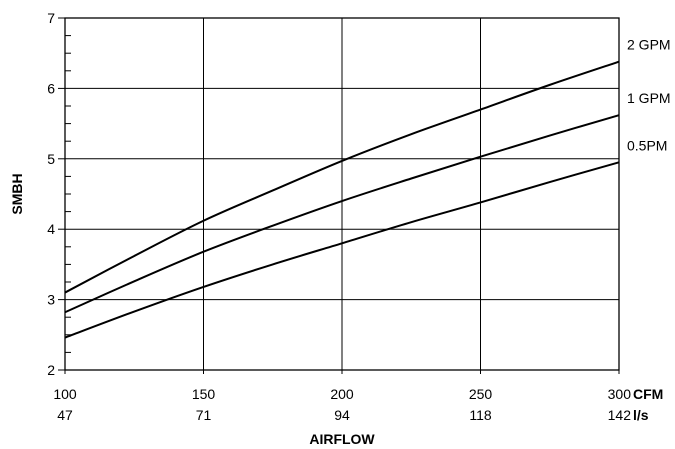 The height and width of the screenshot is (449, 675). What do you see at coordinates (648, 394) in the screenshot?
I see `x-unit-primary: CFM` at bounding box center [648, 394].